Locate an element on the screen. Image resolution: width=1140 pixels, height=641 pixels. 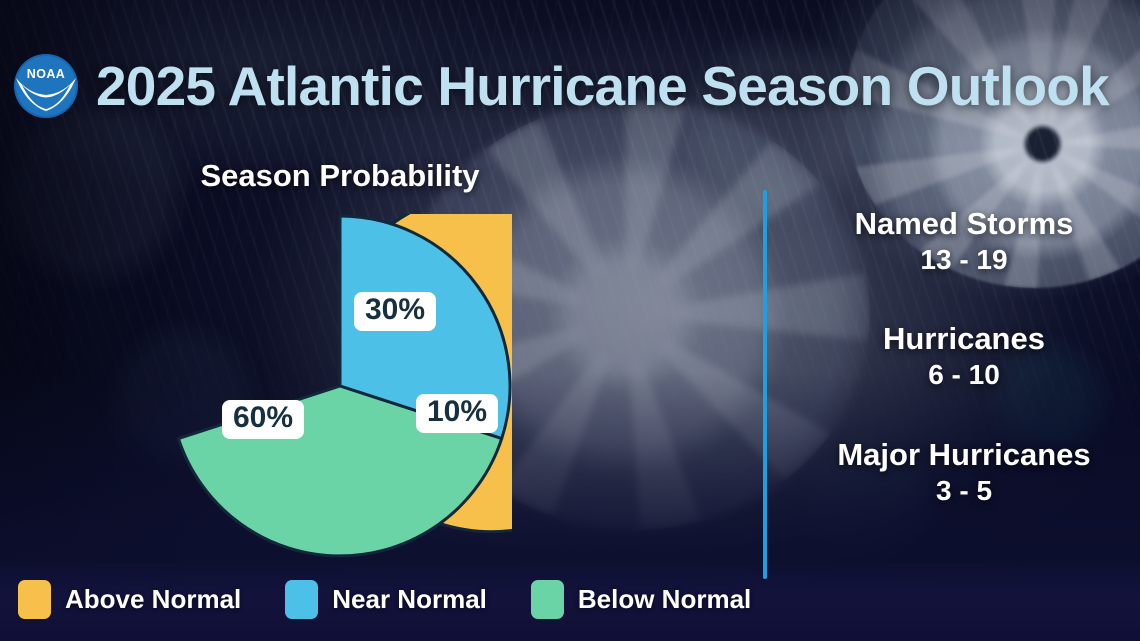
pie-label-below-normal: 10% is located at coordinates (457, 414).